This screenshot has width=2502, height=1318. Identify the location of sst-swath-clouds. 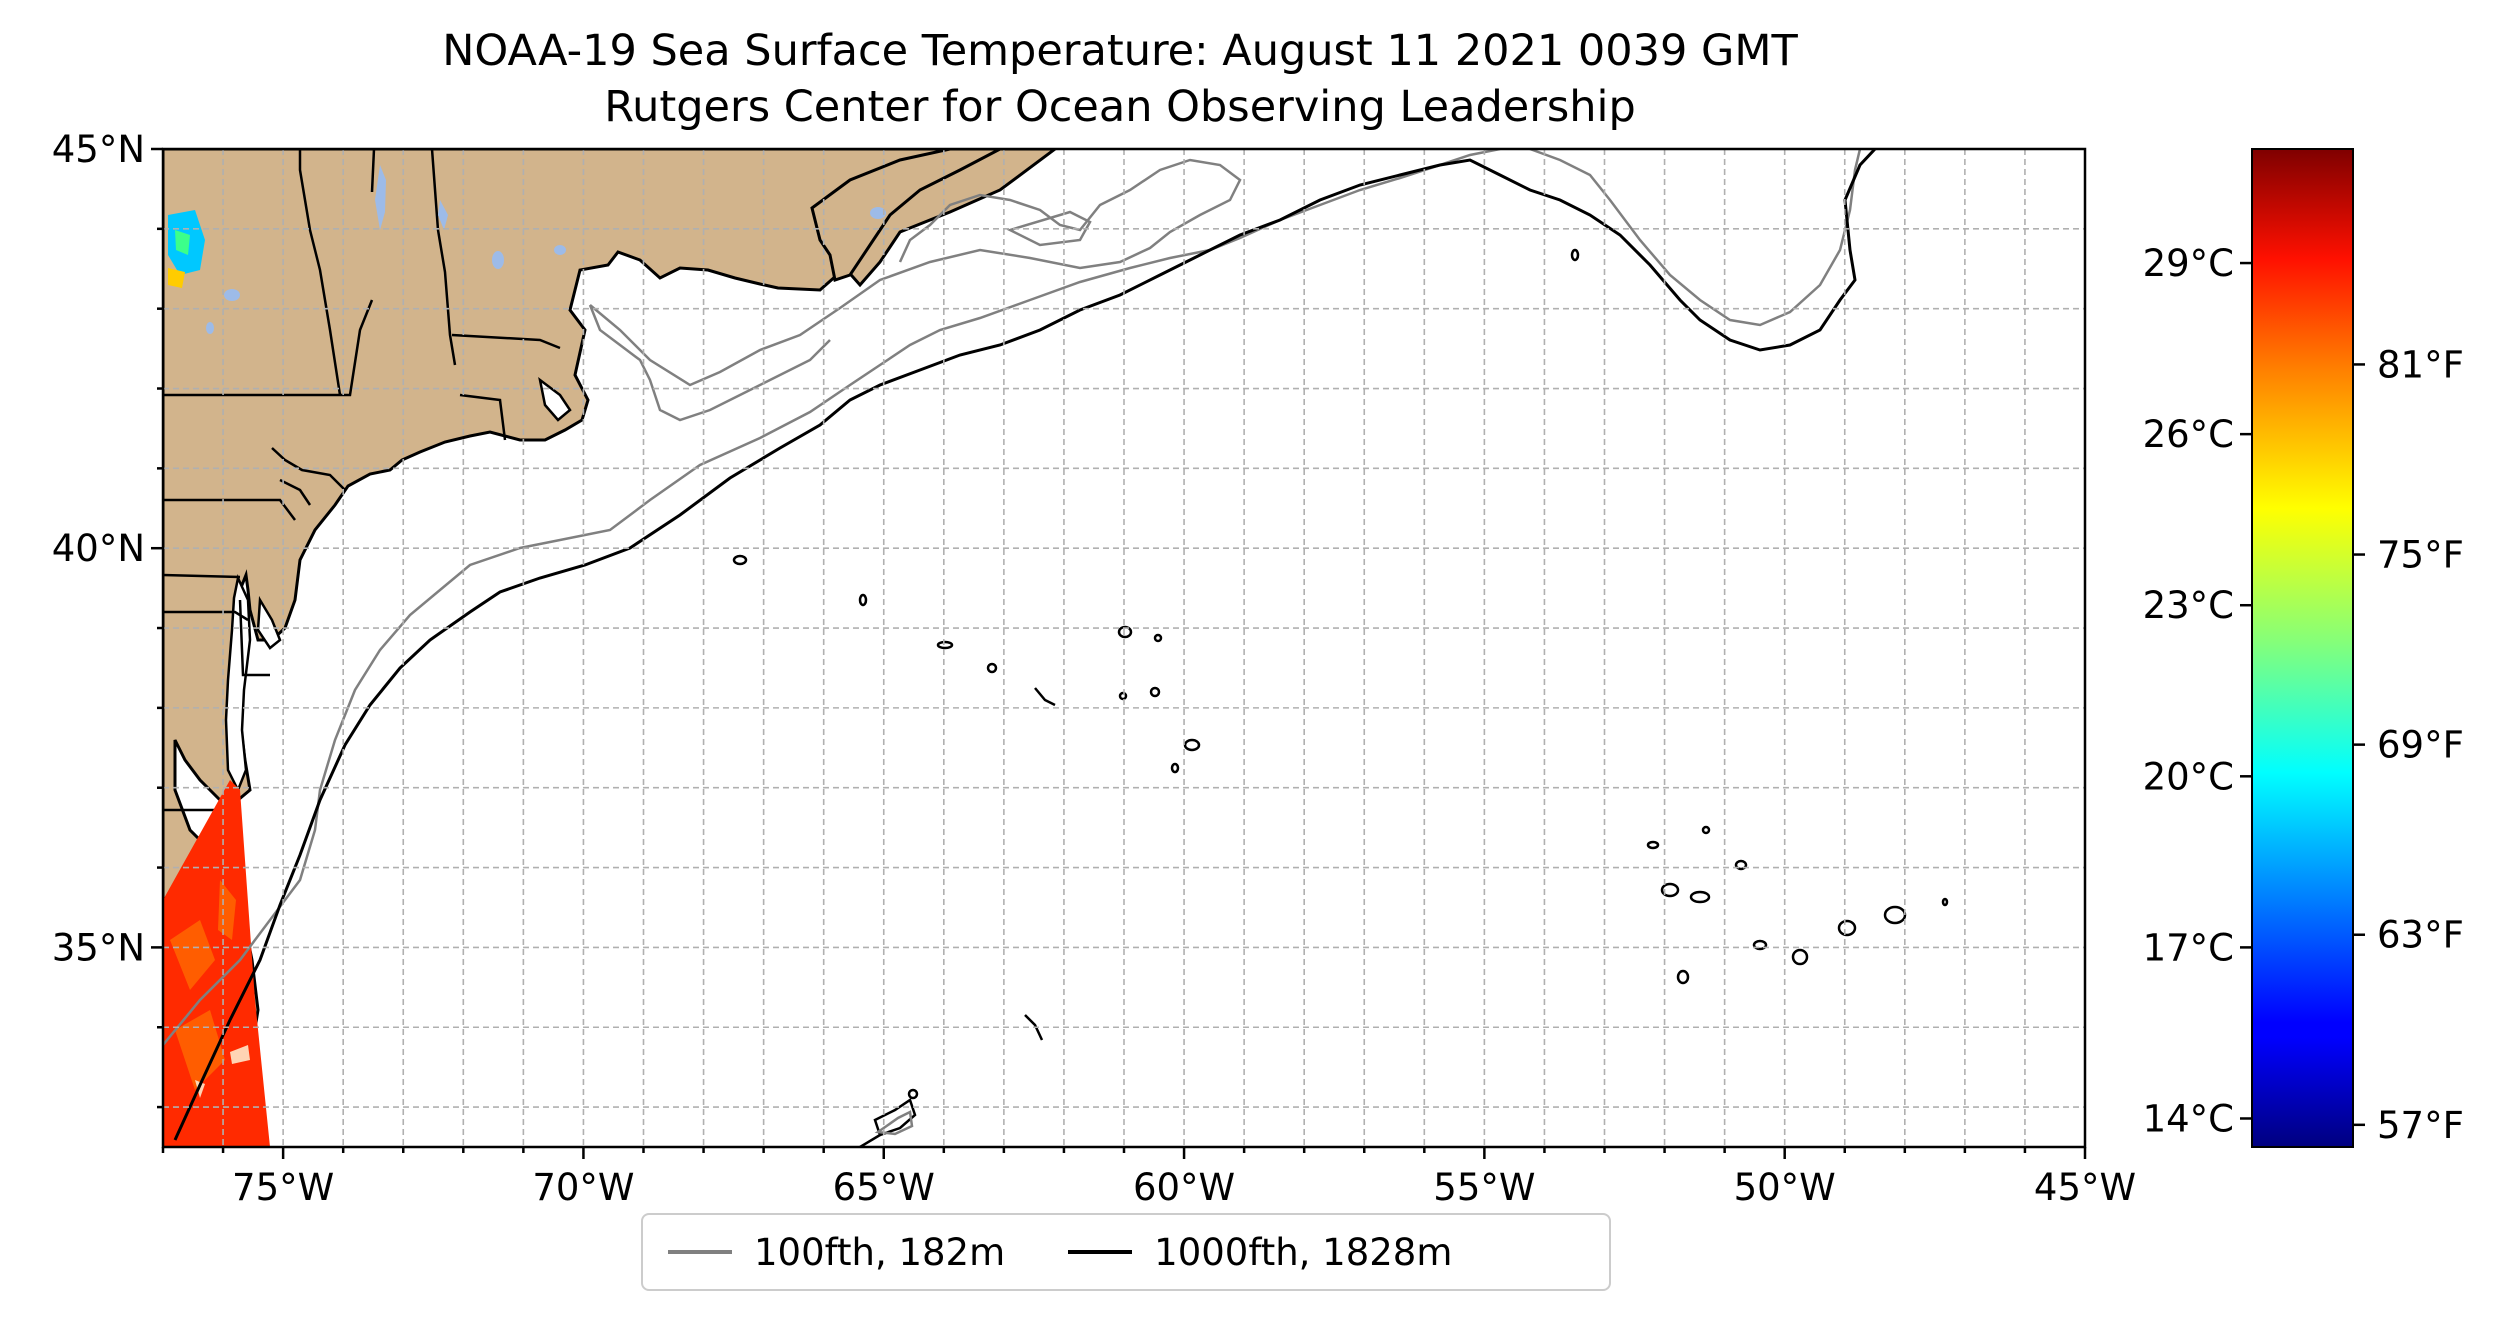
(222, 1071).